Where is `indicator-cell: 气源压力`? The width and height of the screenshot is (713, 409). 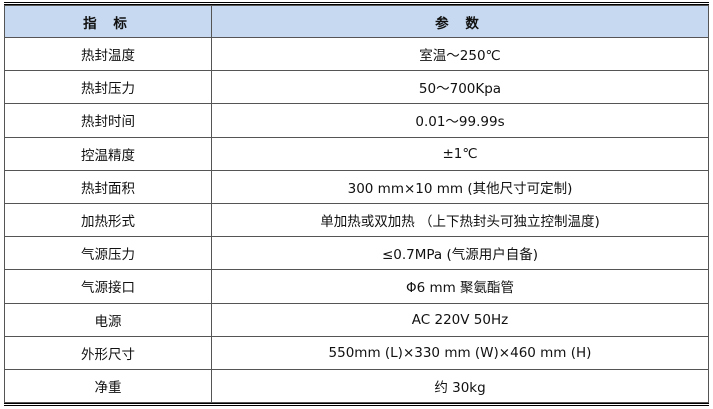
indicator-cell: 气源压力 is located at coordinates (108, 253).